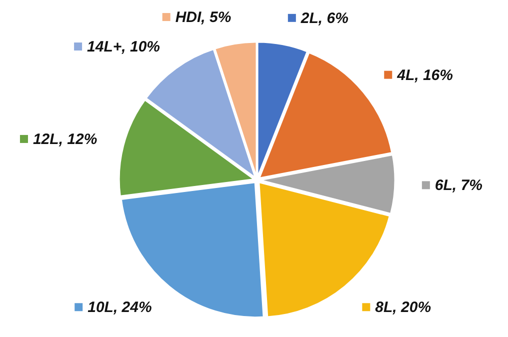 The image size is (508, 337). What do you see at coordinates (324, 18) in the screenshot?
I see `legend-label: 2L, 6%` at bounding box center [324, 18].